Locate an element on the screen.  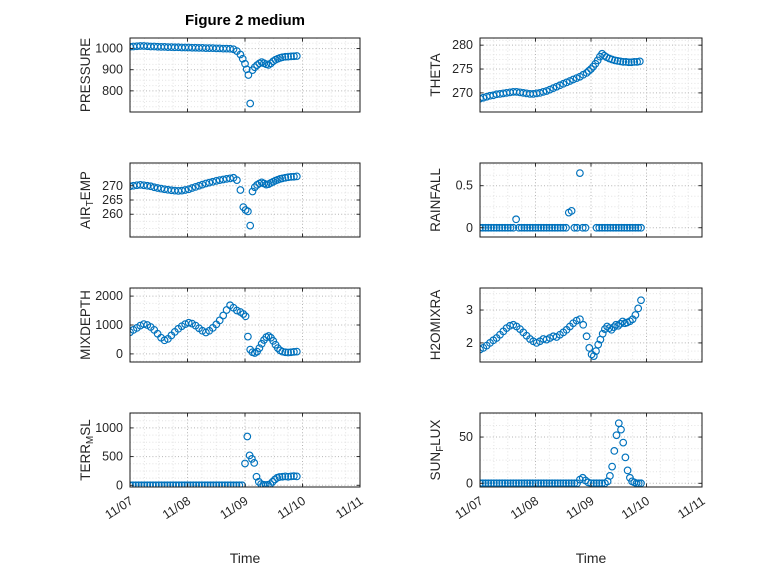
y-axis-label: TERRMSL is located at coordinates (87, 450).